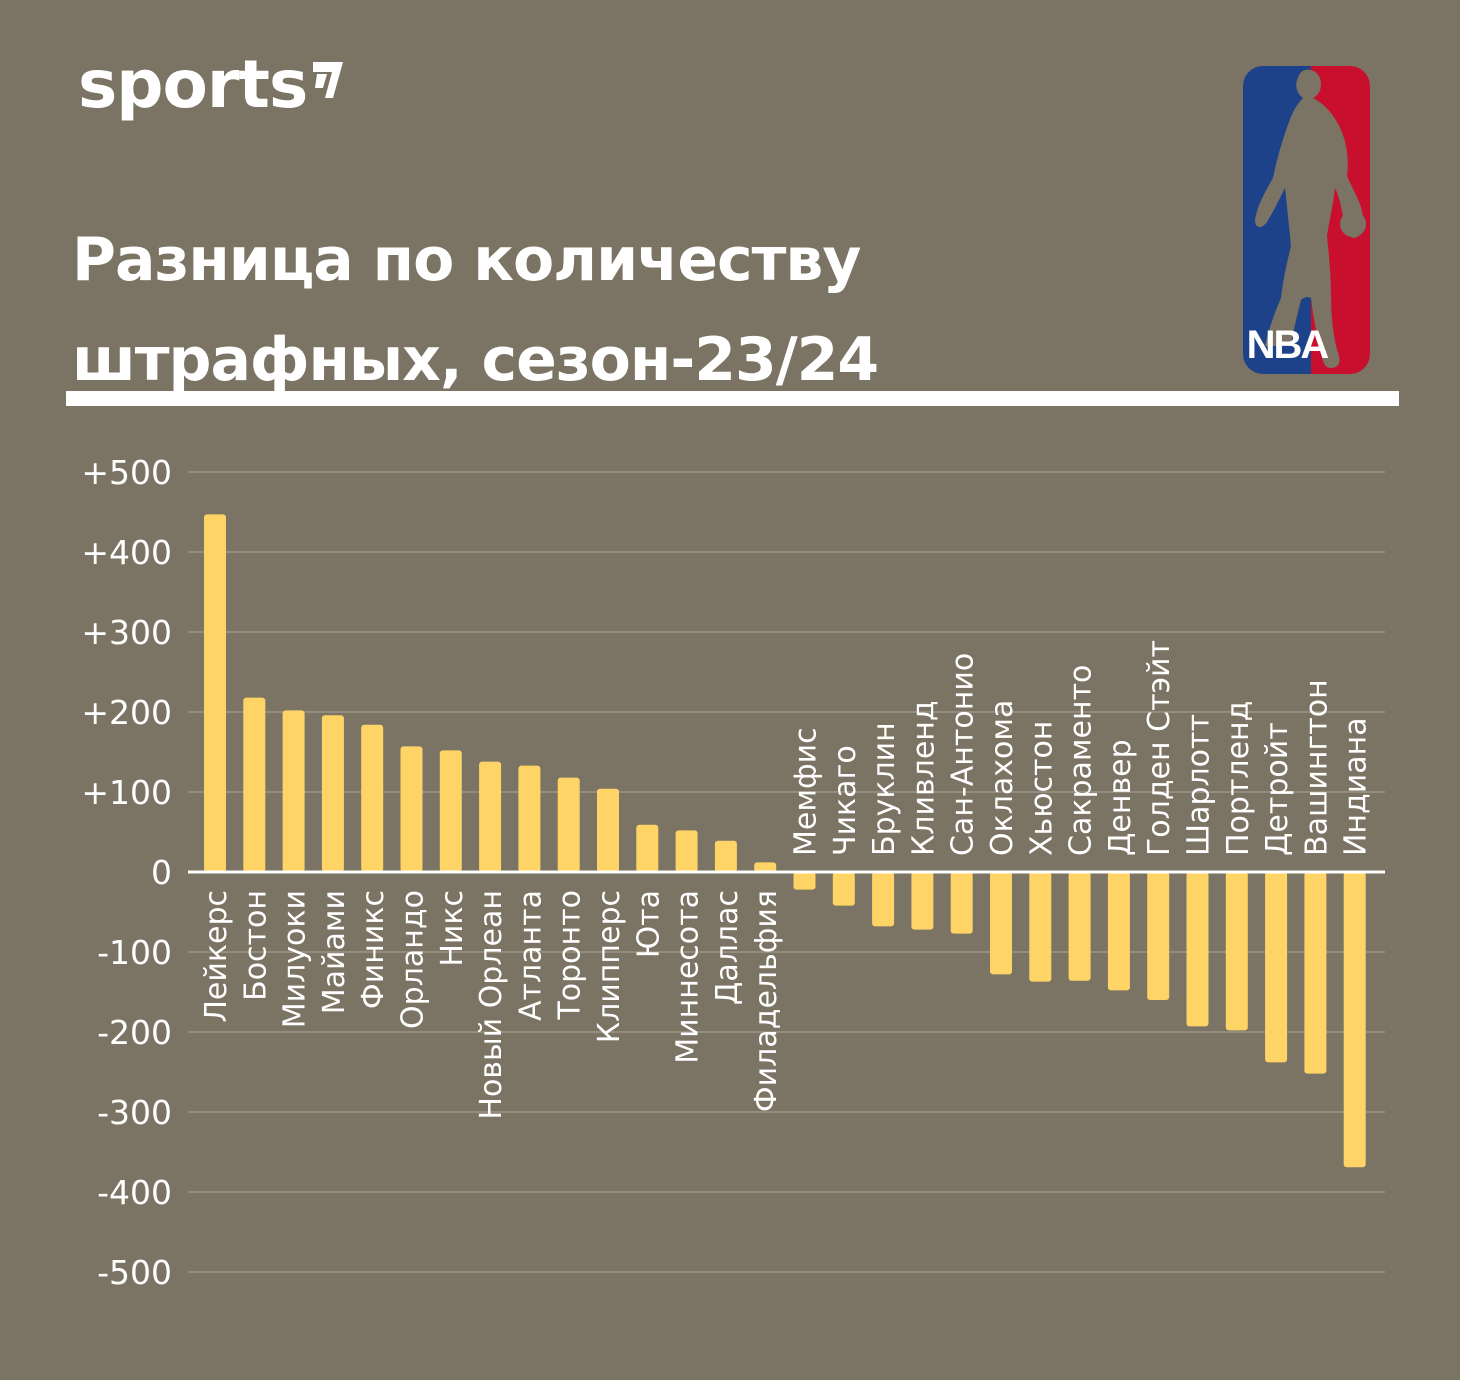 The image size is (1460, 1380). I want to click on y-tick-label: -300, so click(134, 1112).